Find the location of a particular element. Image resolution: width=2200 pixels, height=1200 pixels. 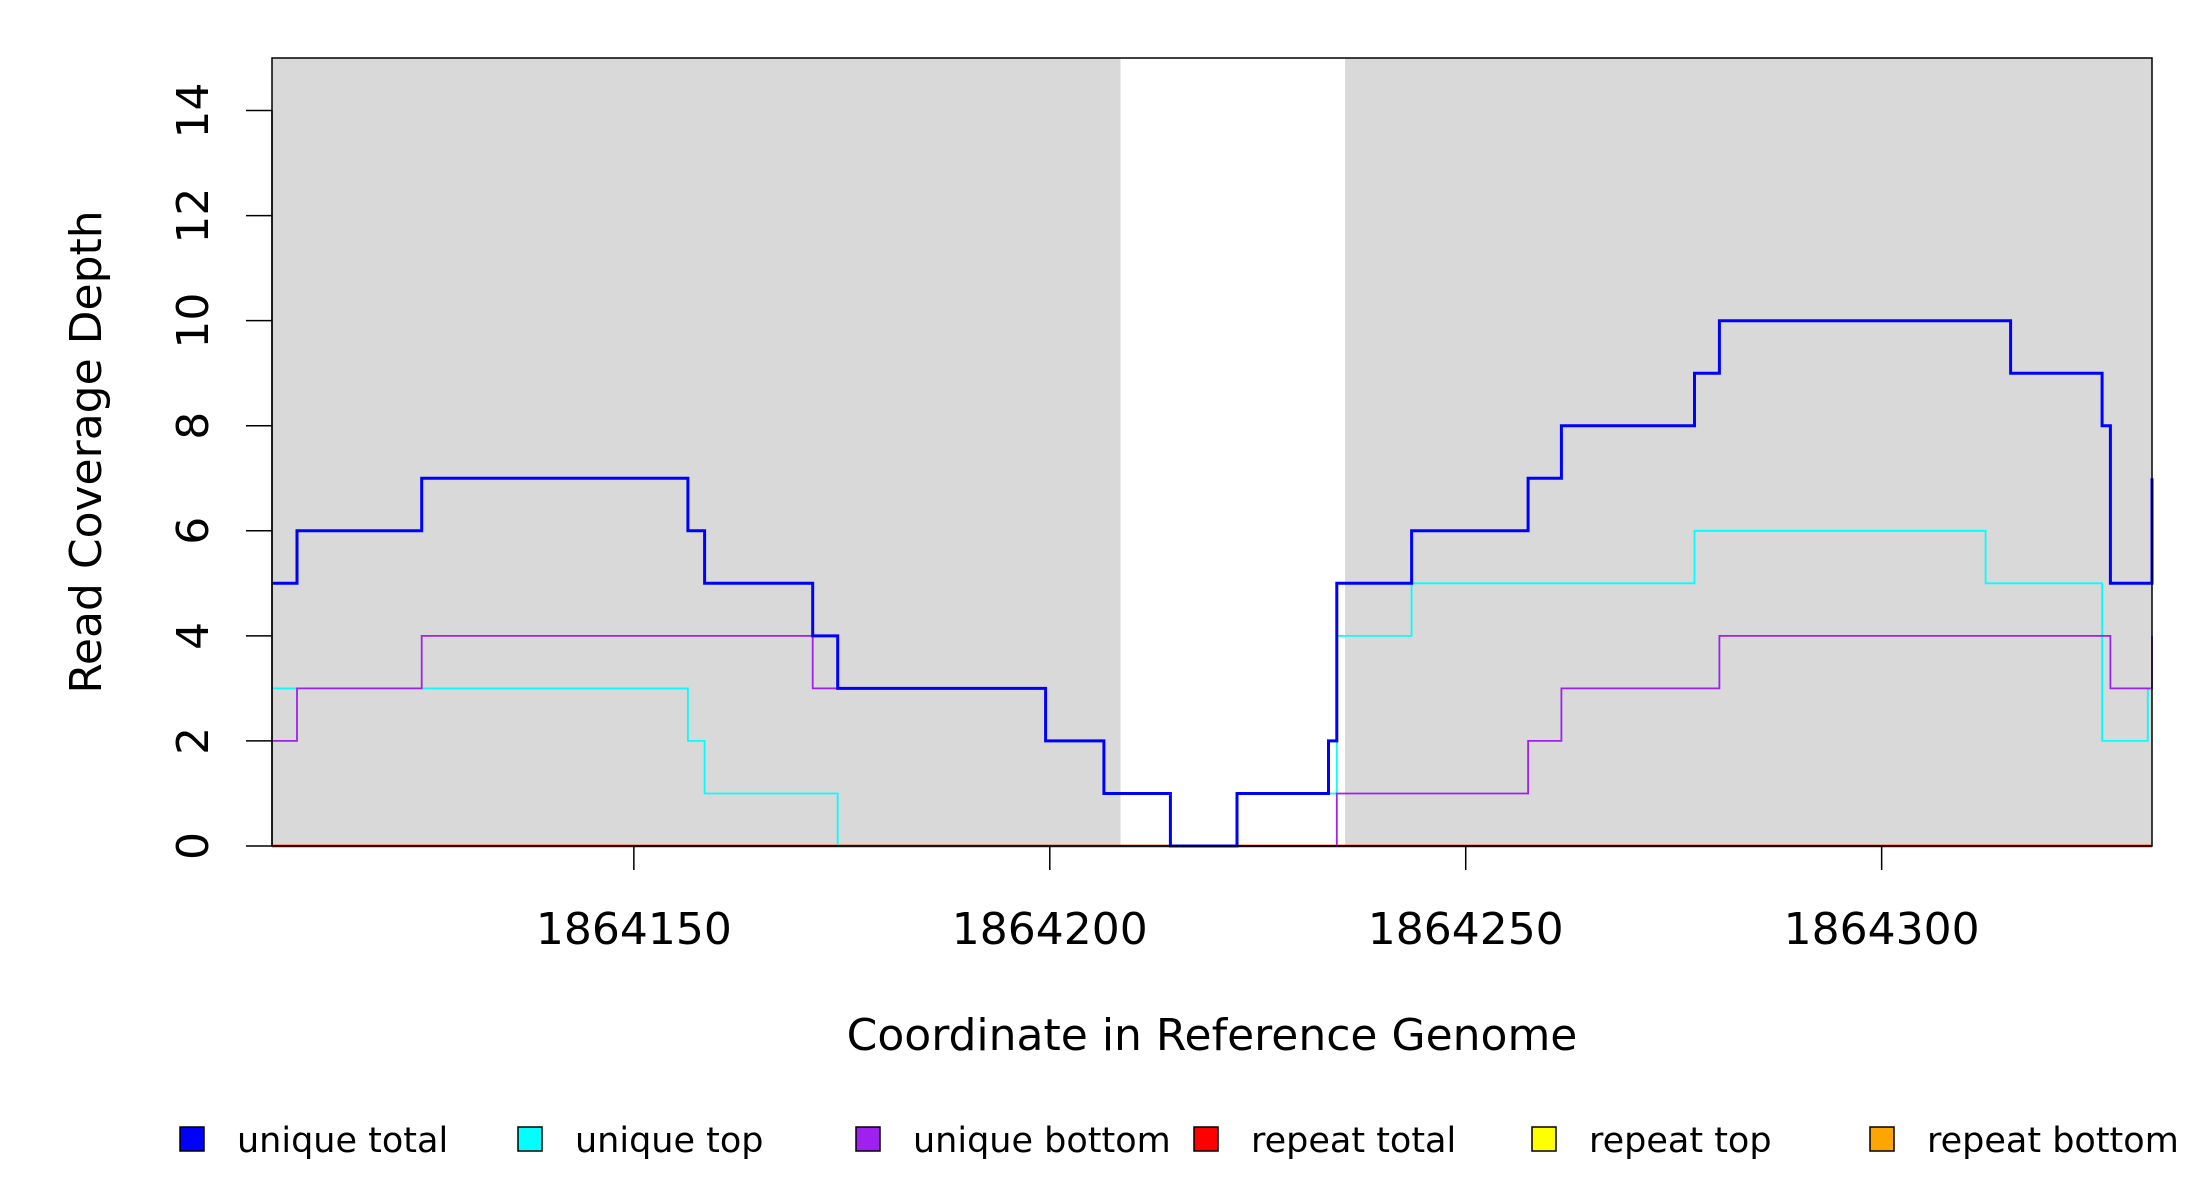

legend-item-unique-top: unique top is located at coordinates (640, 1141).